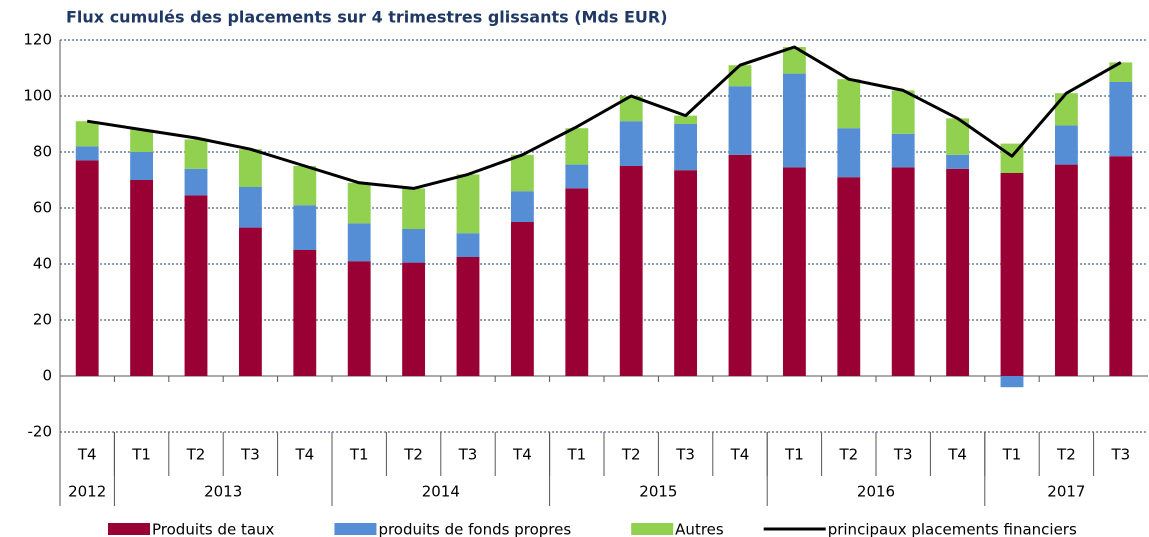  What do you see at coordinates (42, 264) in the screenshot?
I see `y-tick-label: 40` at bounding box center [42, 264].